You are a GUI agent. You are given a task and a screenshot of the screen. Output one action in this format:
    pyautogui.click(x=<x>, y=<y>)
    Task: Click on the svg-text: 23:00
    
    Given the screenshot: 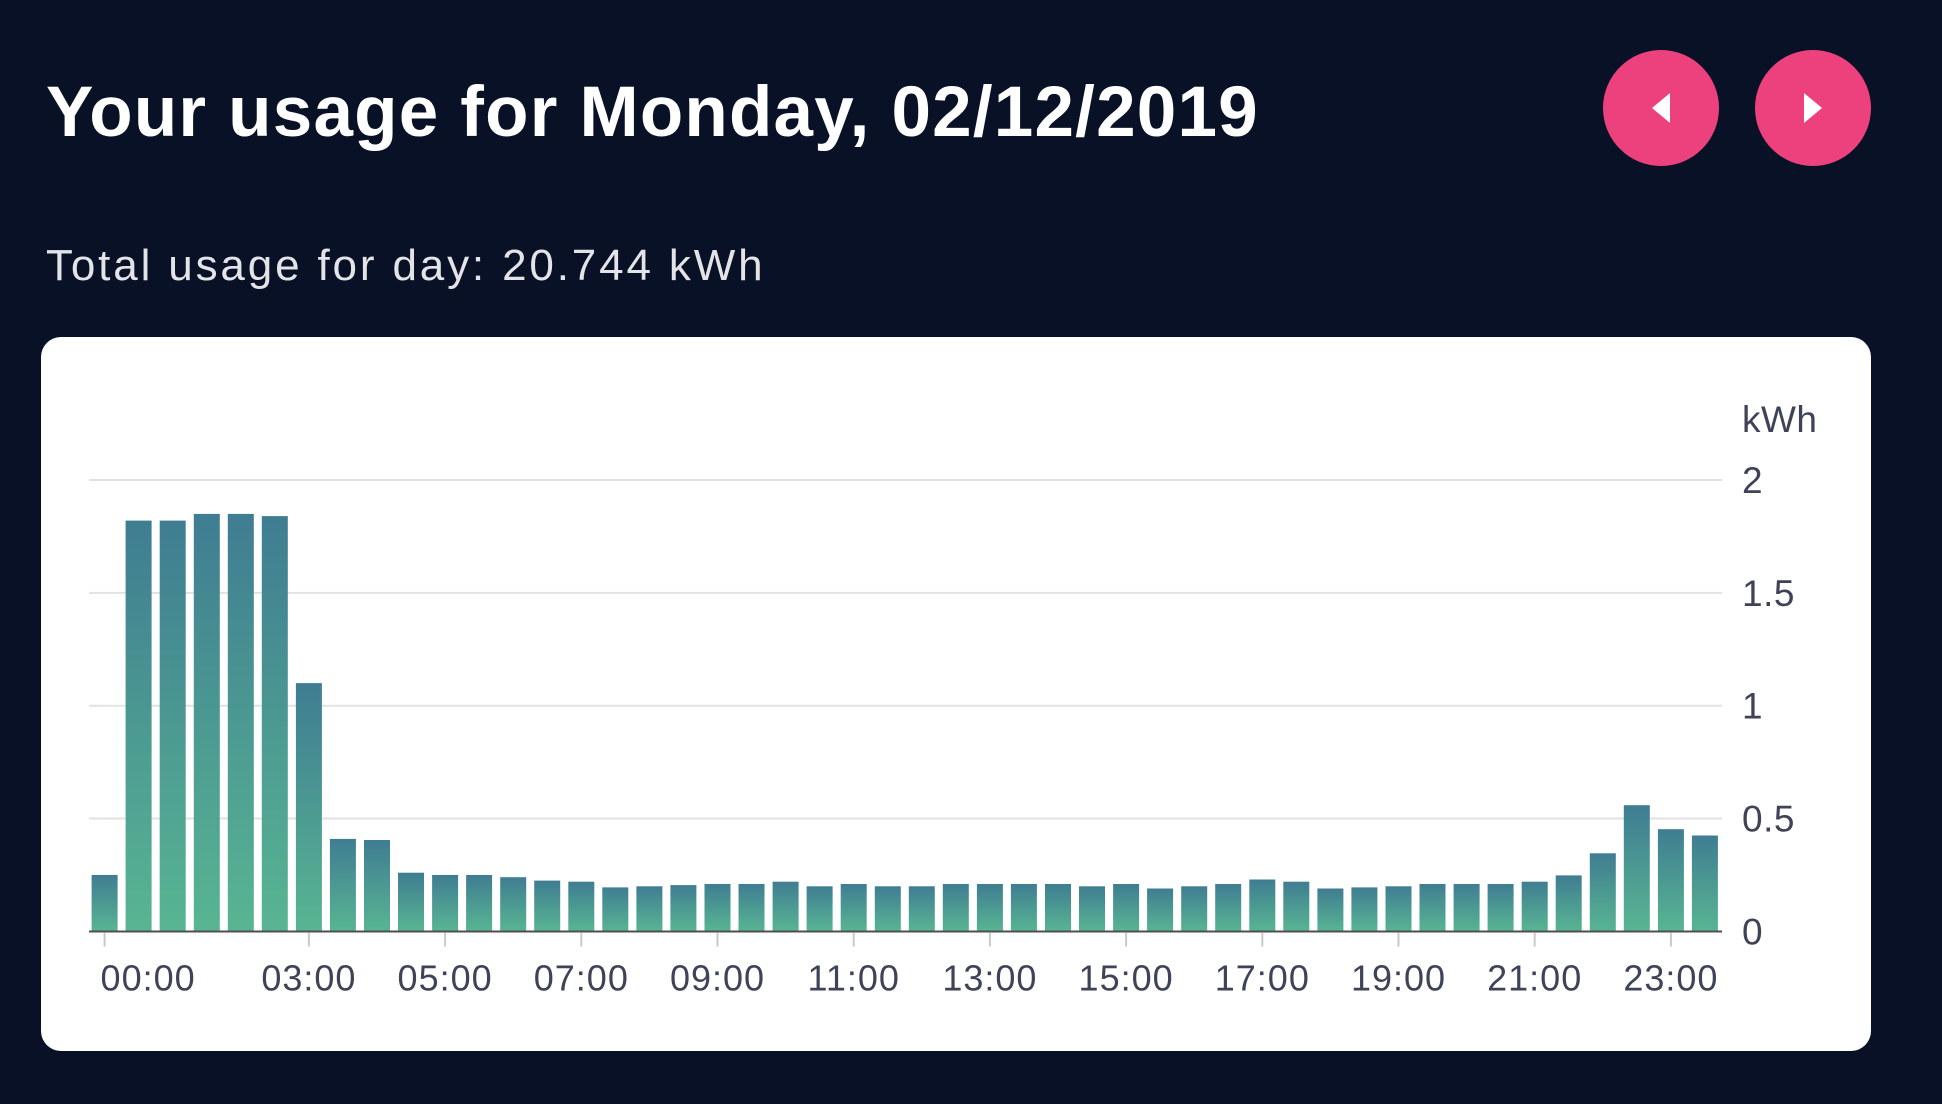 What is the action you would take?
    pyautogui.click(x=1670, y=978)
    